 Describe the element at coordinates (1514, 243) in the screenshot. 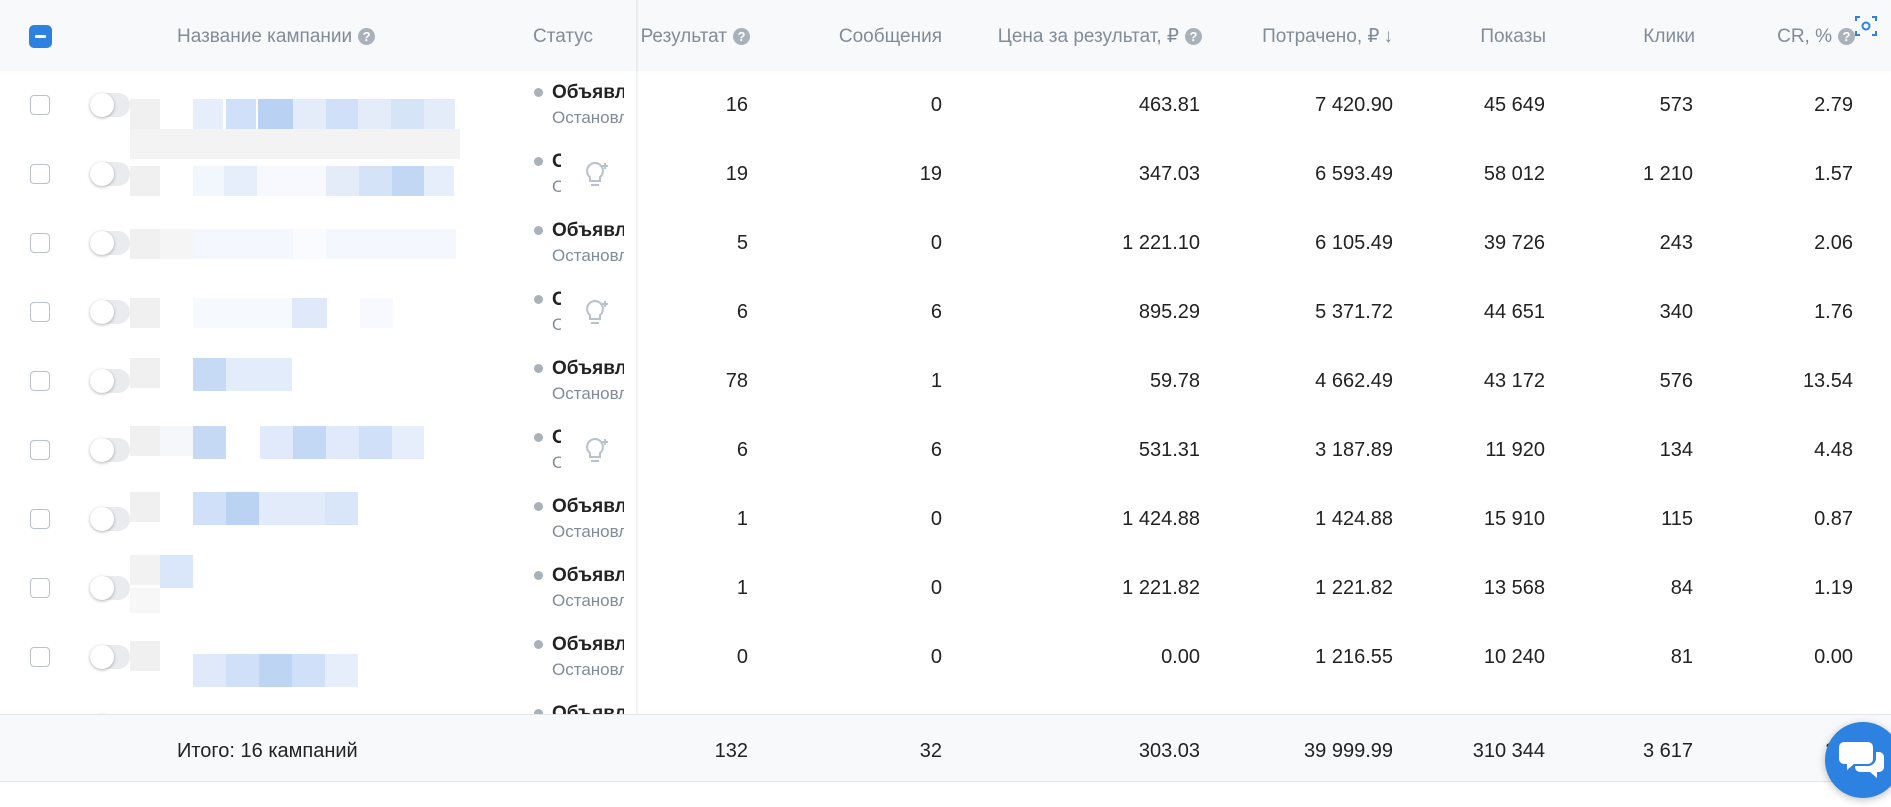

I see `impressions-cell: 39 726` at that location.